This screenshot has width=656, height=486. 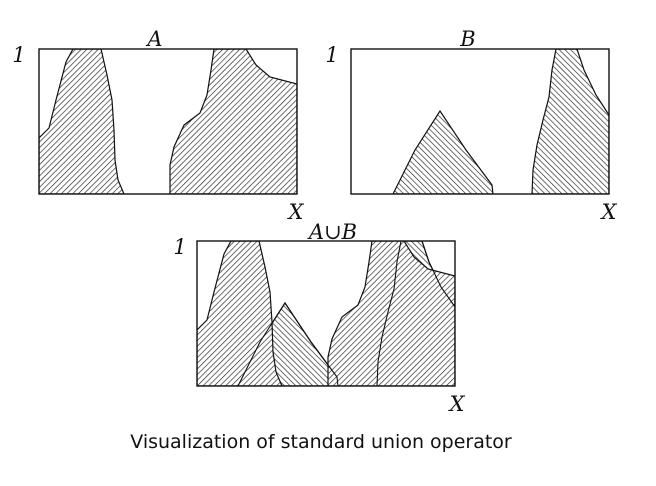 I want to click on panel-b-y-tick: 1, so click(x=331, y=55).